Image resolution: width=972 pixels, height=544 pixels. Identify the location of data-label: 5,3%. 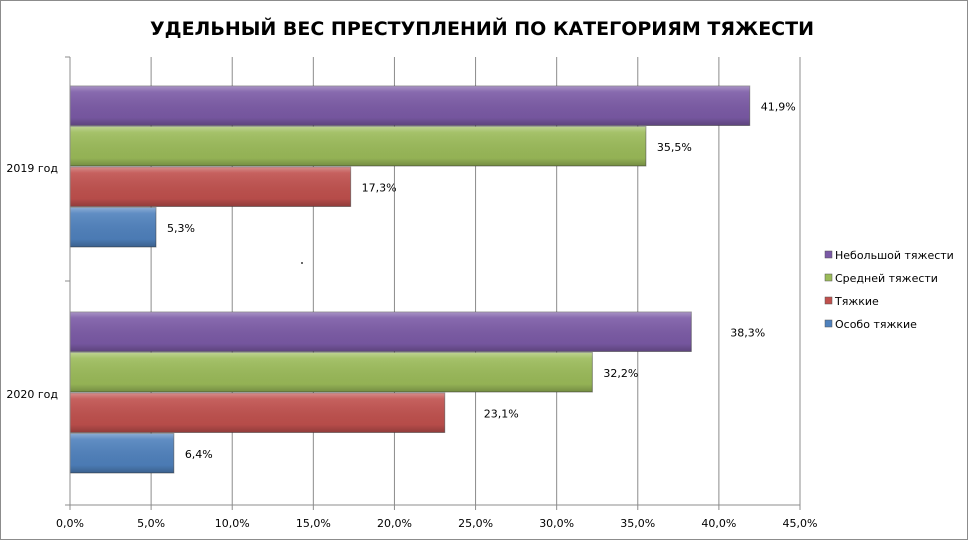
(181, 228).